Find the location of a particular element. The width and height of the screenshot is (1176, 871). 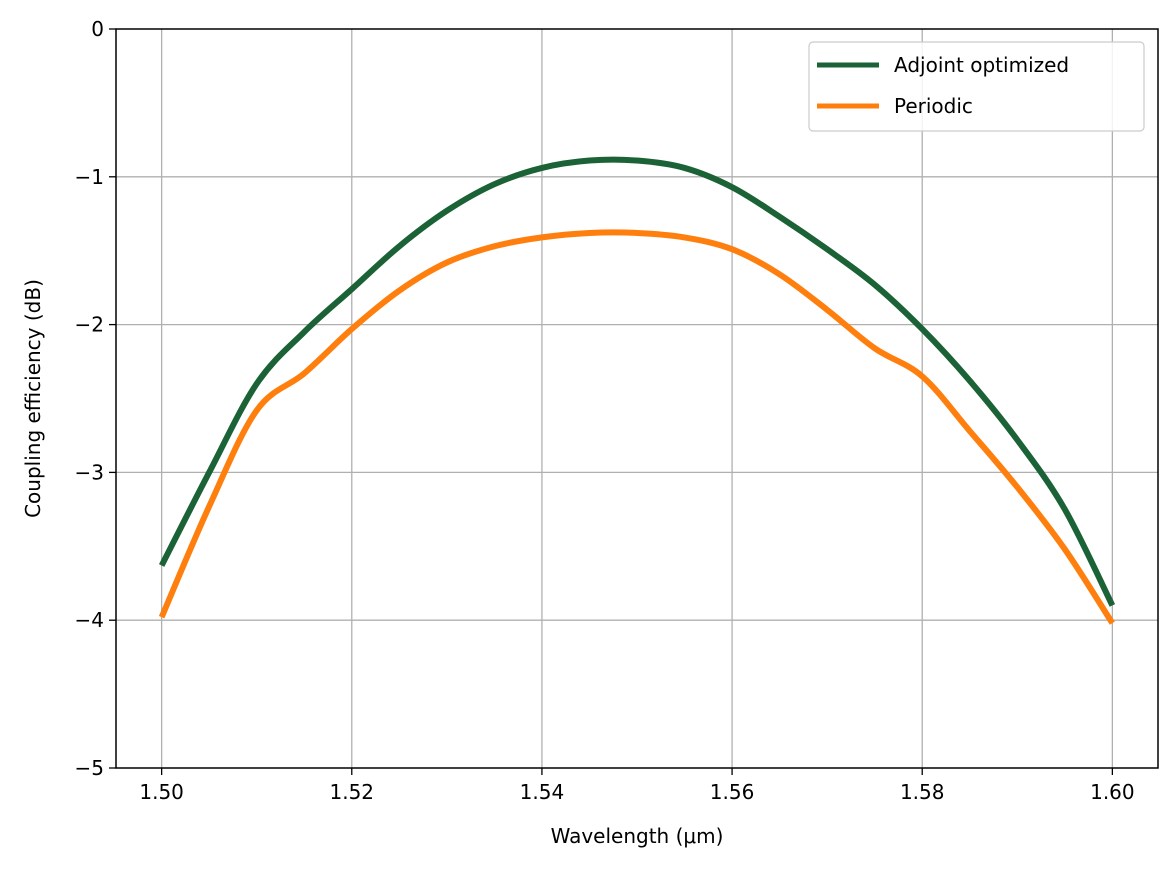

y-tick-label: −1 is located at coordinates (89, 177).